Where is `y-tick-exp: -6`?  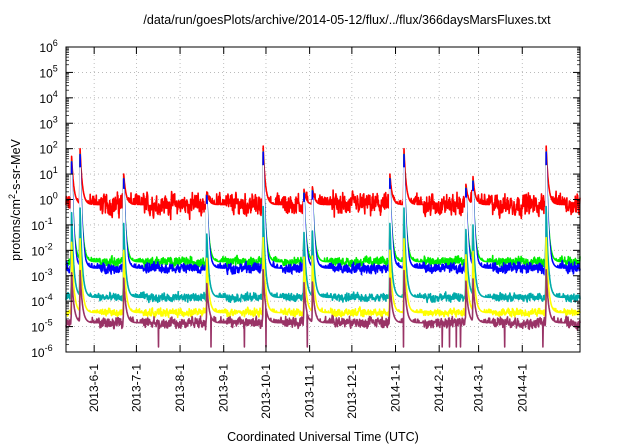
y-tick-exp: -6 is located at coordinates (49, 348).